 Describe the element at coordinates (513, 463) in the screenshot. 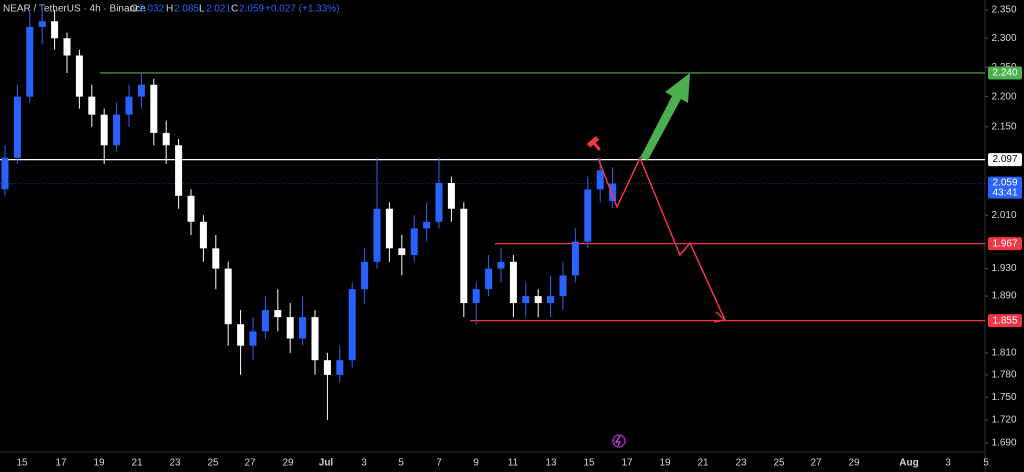

I see `x-tick-label: 11` at that location.